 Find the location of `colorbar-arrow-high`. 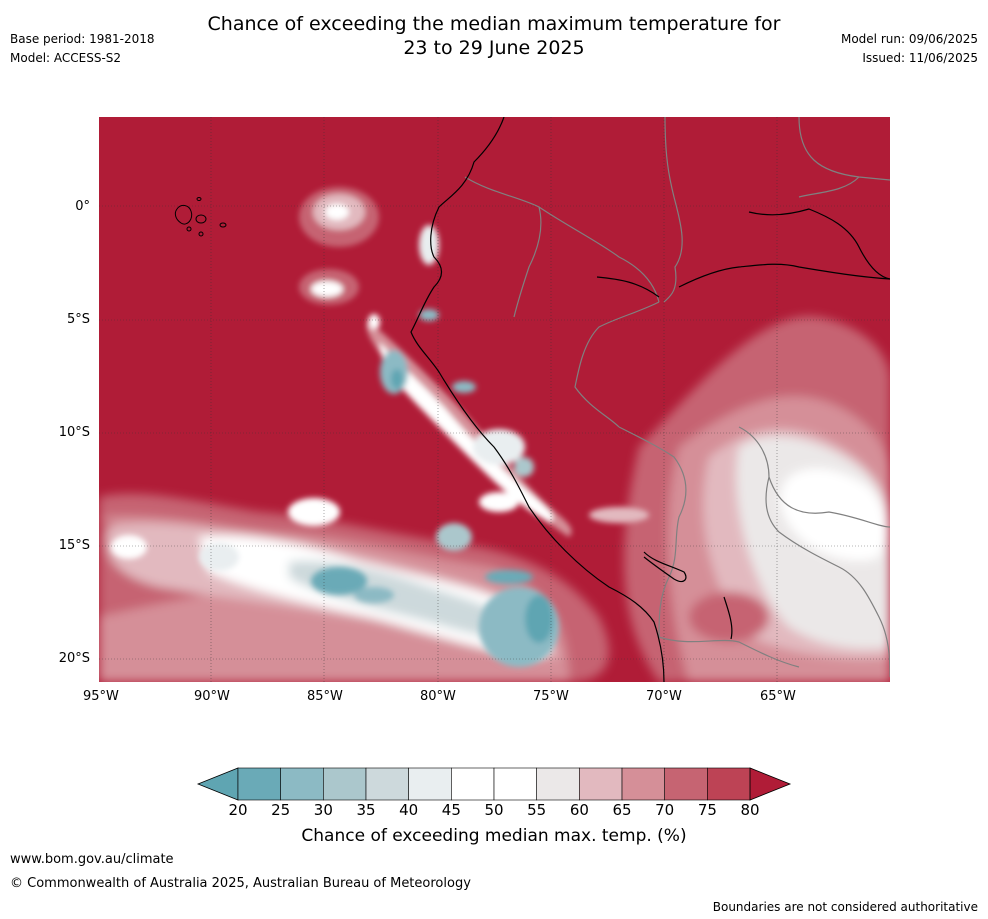

colorbar-arrow-high is located at coordinates (770, 784).